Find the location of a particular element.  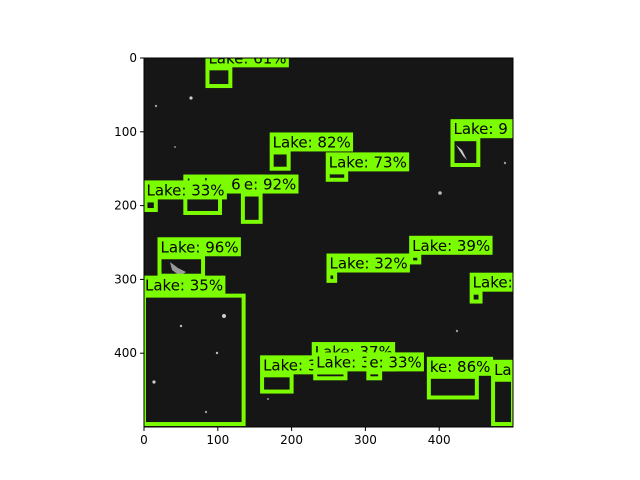

detection-label: ke: 86% is located at coordinates (460, 367).